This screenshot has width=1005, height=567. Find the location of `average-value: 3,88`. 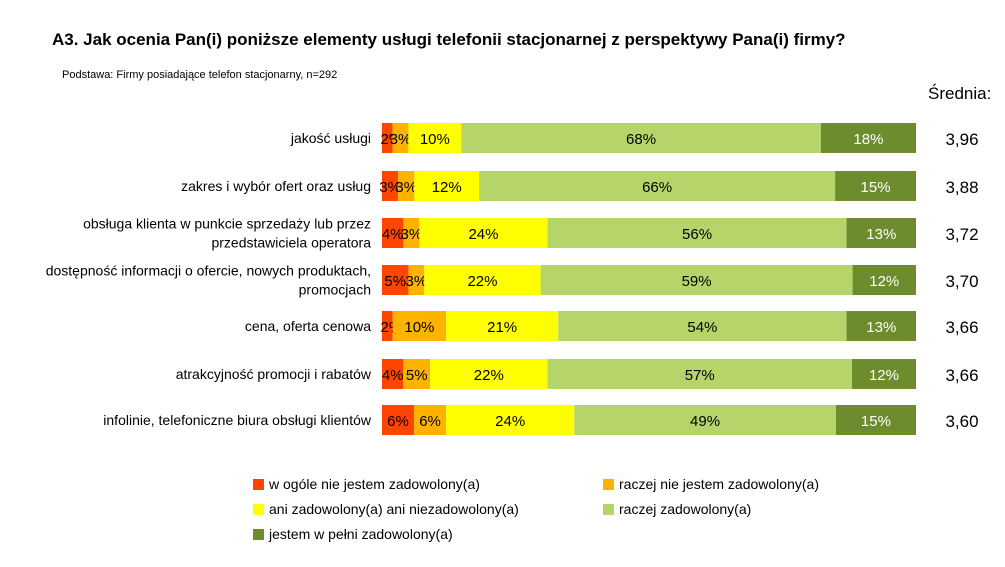

average-value: 3,88 is located at coordinates (961, 187).